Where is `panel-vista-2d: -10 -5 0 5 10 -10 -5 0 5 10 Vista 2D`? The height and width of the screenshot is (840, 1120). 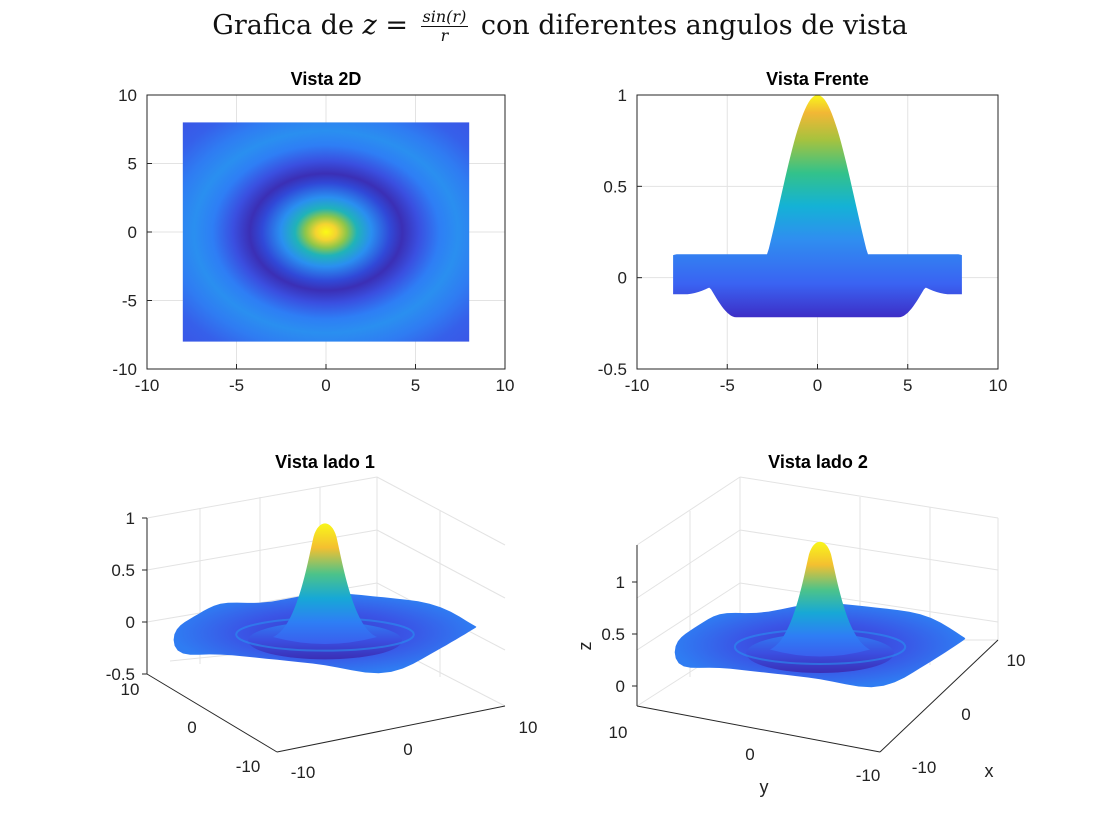
panel-vista-2d: -10 -5 0 5 10 -10 -5 0 5 10 Vista 2D is located at coordinates (313, 232).